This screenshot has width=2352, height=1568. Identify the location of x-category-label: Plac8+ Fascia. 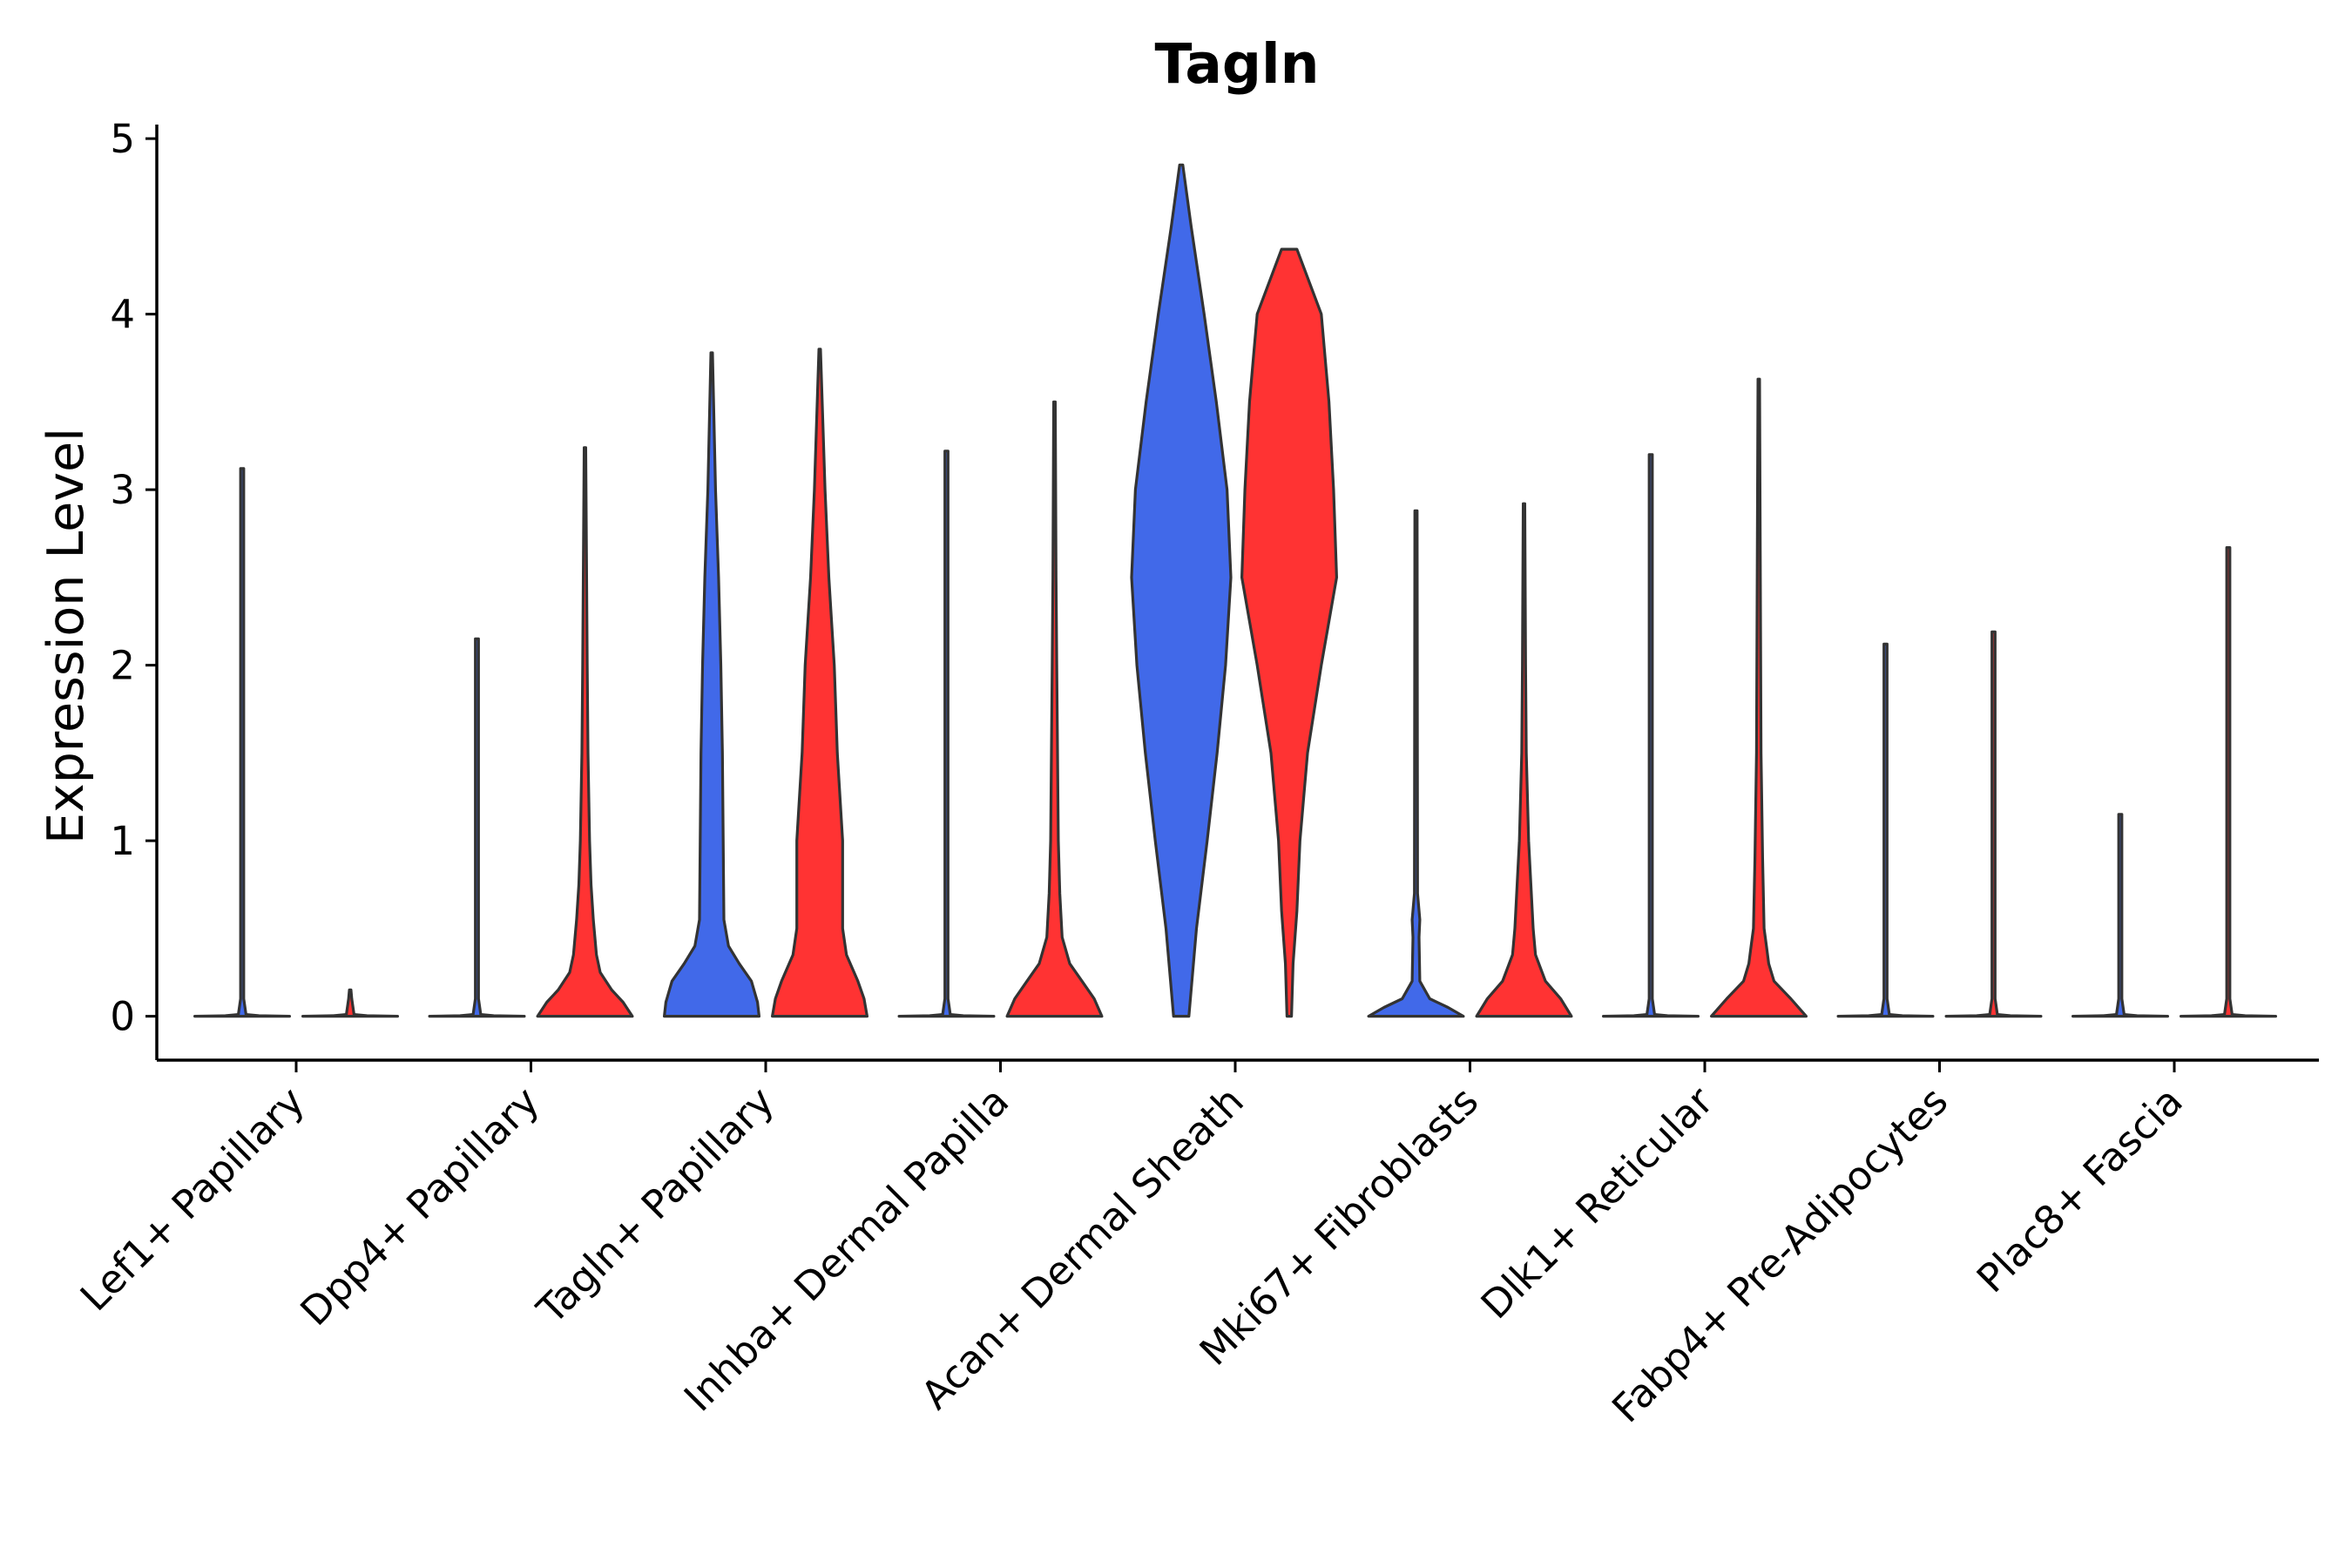
(2080, 1189).